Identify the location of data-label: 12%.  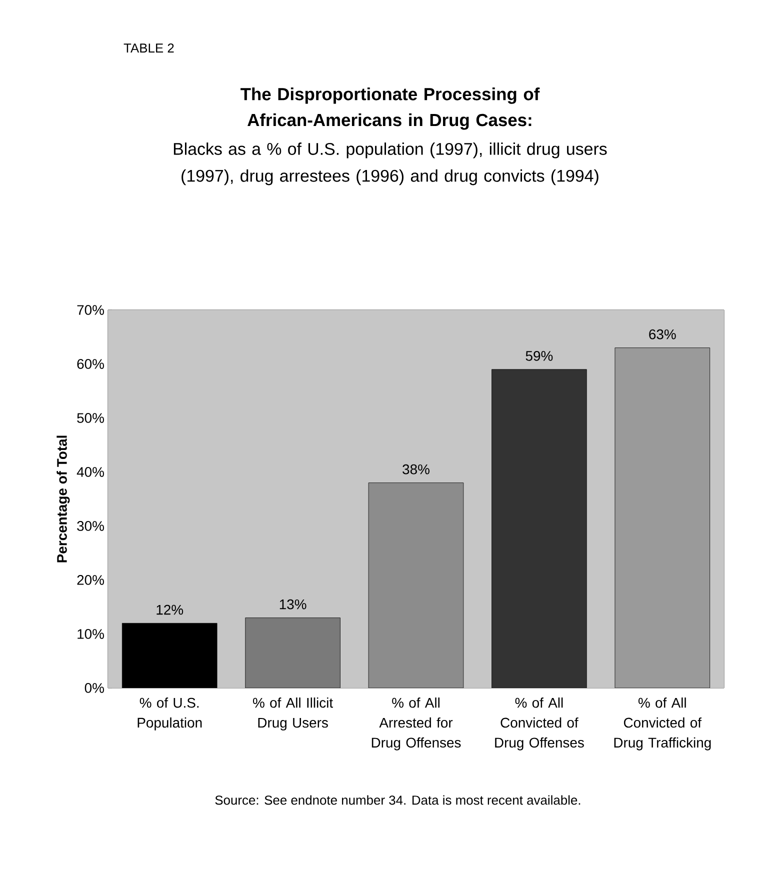
(170, 609).